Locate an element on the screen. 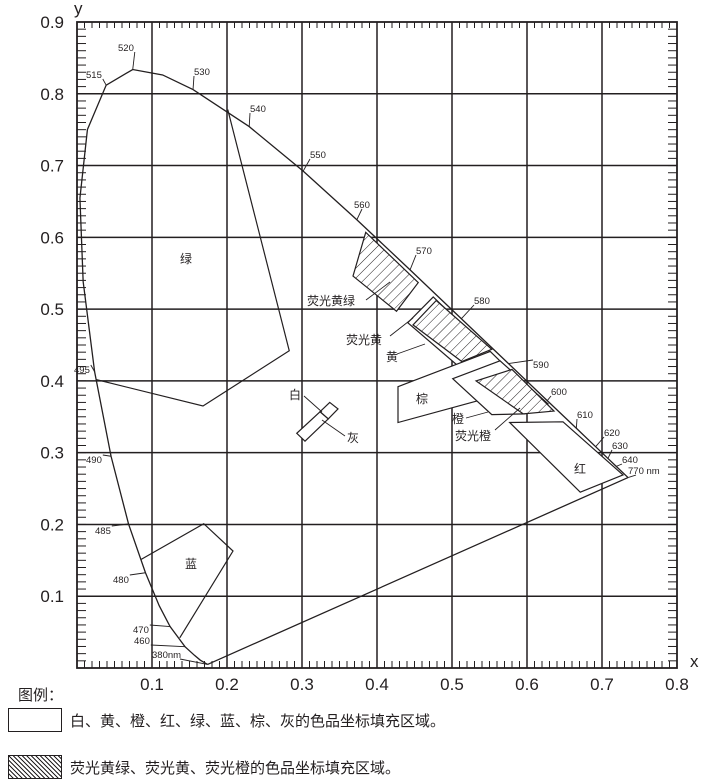 Image resolution: width=708 pixels, height=782 pixels. y-tick-label: 0.4 is located at coordinates (52, 381).